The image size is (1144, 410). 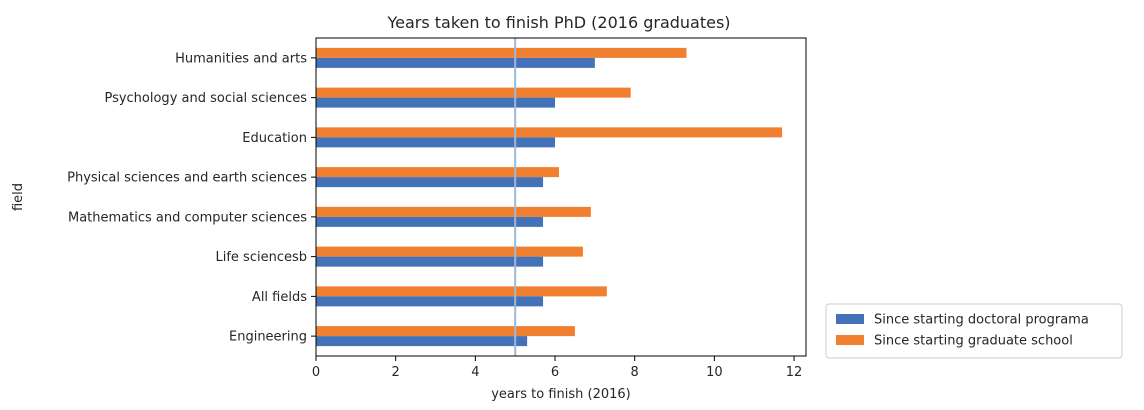 I want to click on y-tick-label: Physical sciences and earth sciences, so click(x=187, y=178).